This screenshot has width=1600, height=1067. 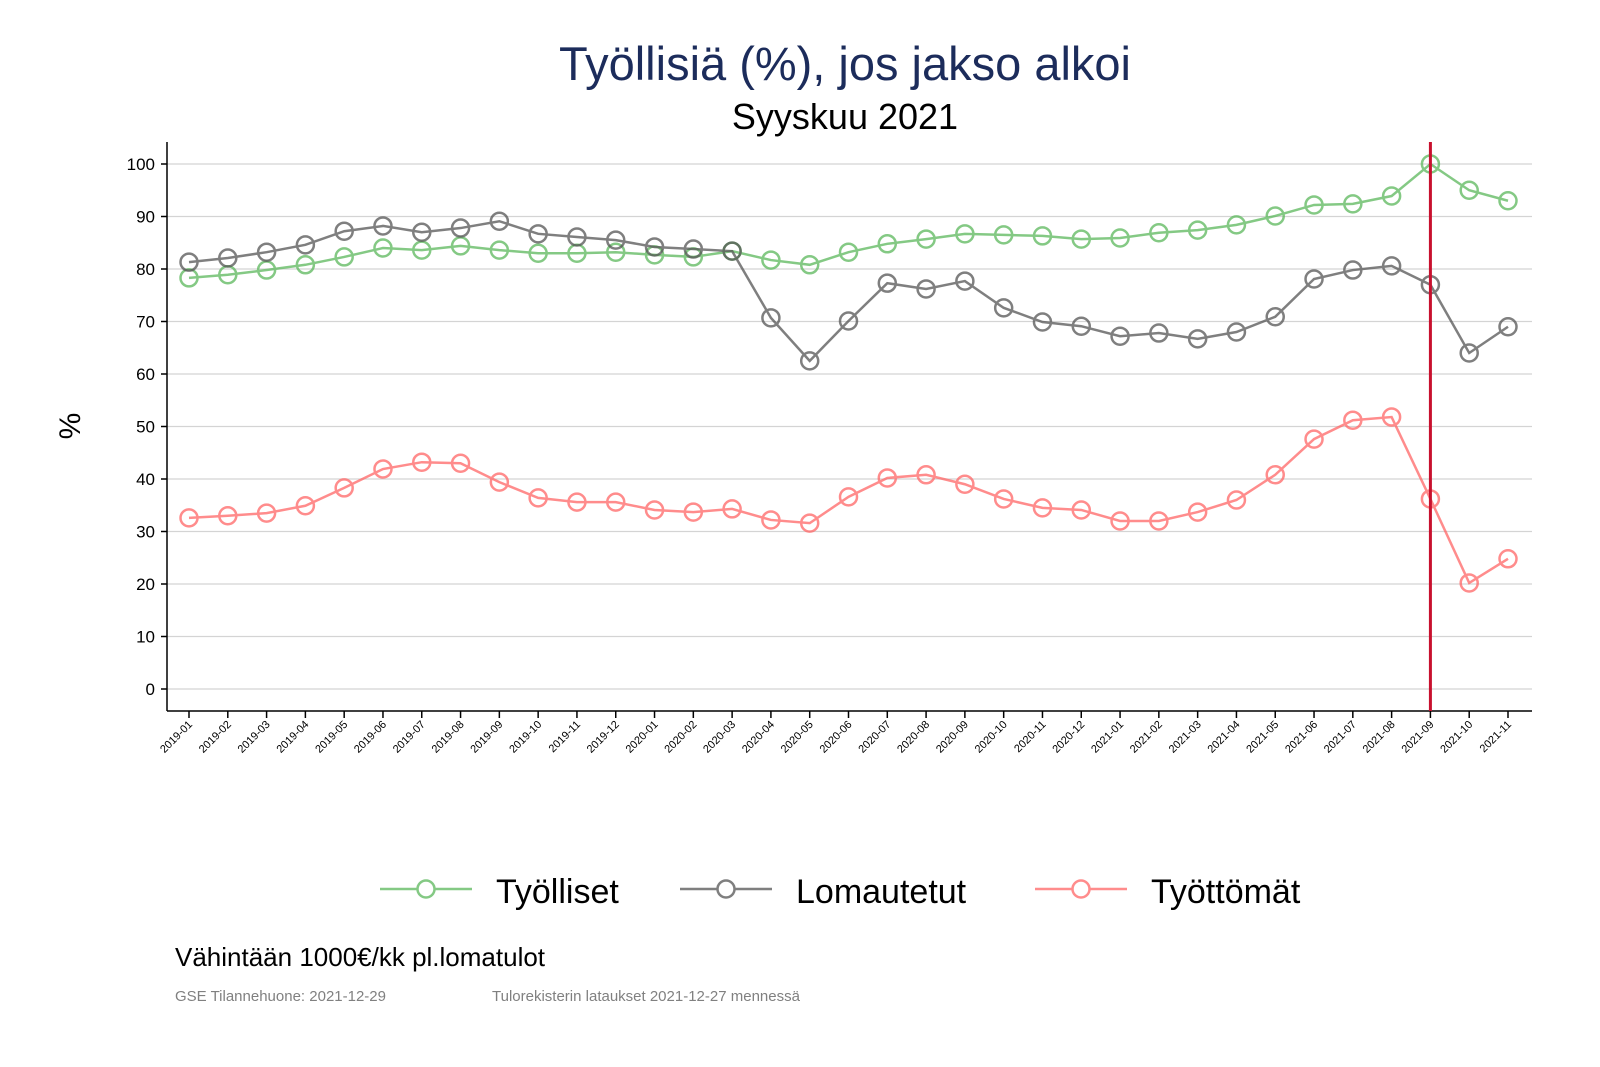 I want to click on y-tick-label: 70, so click(x=145, y=322).